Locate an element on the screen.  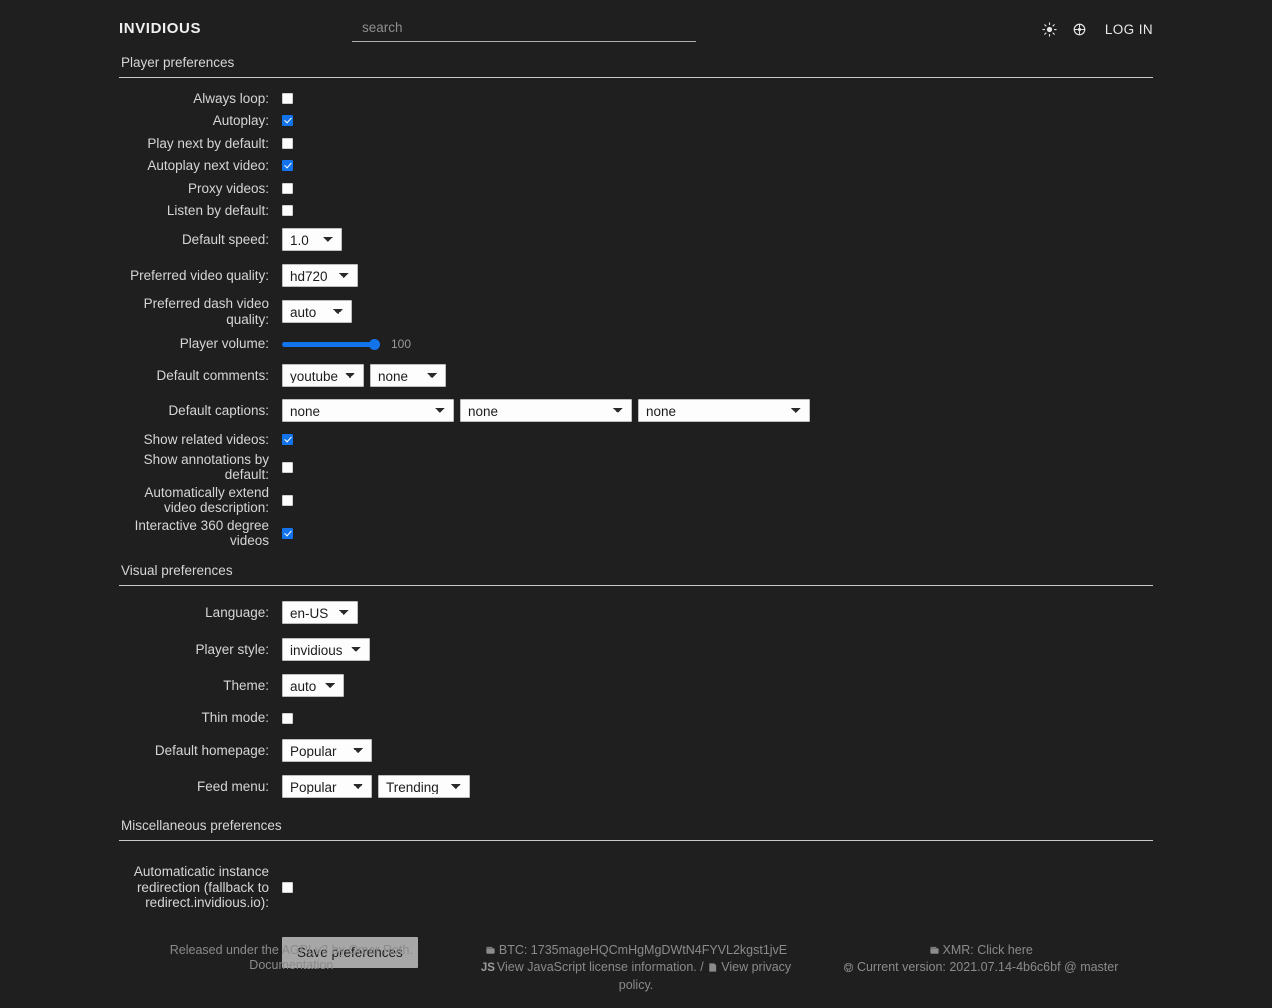
label-feed-menu: Feed menu: is located at coordinates (232, 786).